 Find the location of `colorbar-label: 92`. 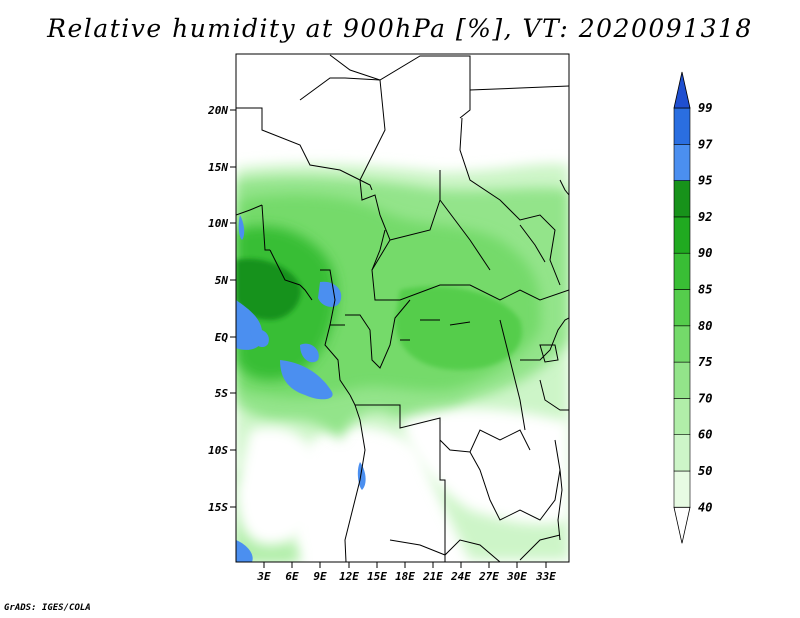

colorbar-label: 92 is located at coordinates (705, 217).